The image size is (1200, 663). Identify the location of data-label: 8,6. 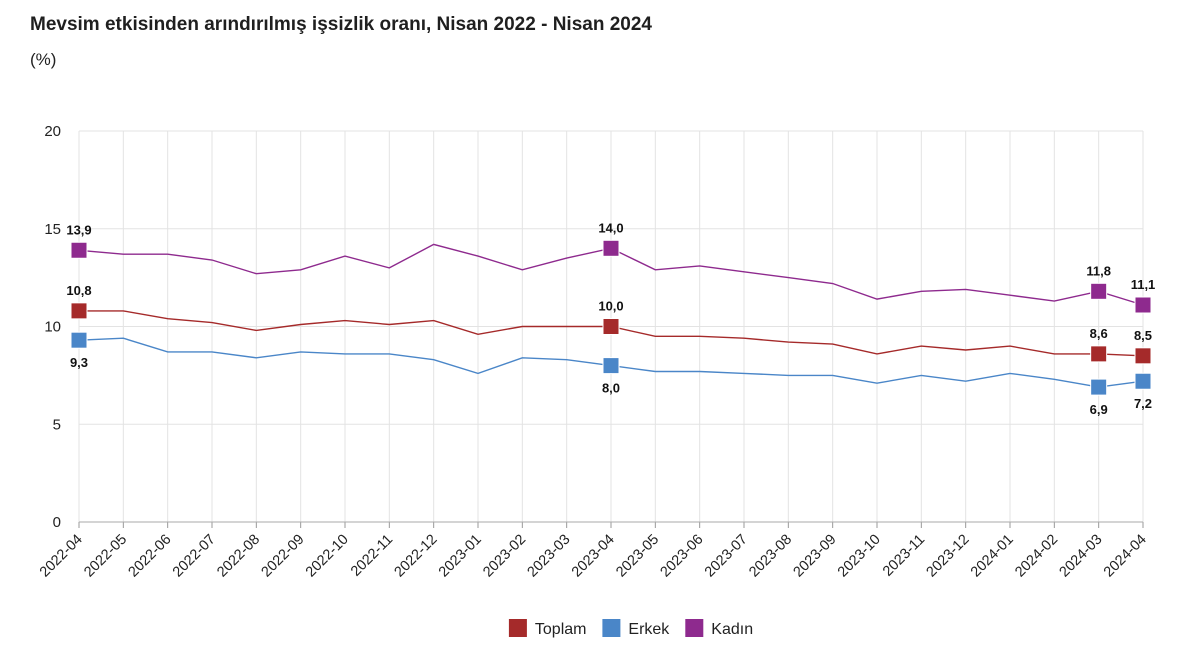
(1099, 333).